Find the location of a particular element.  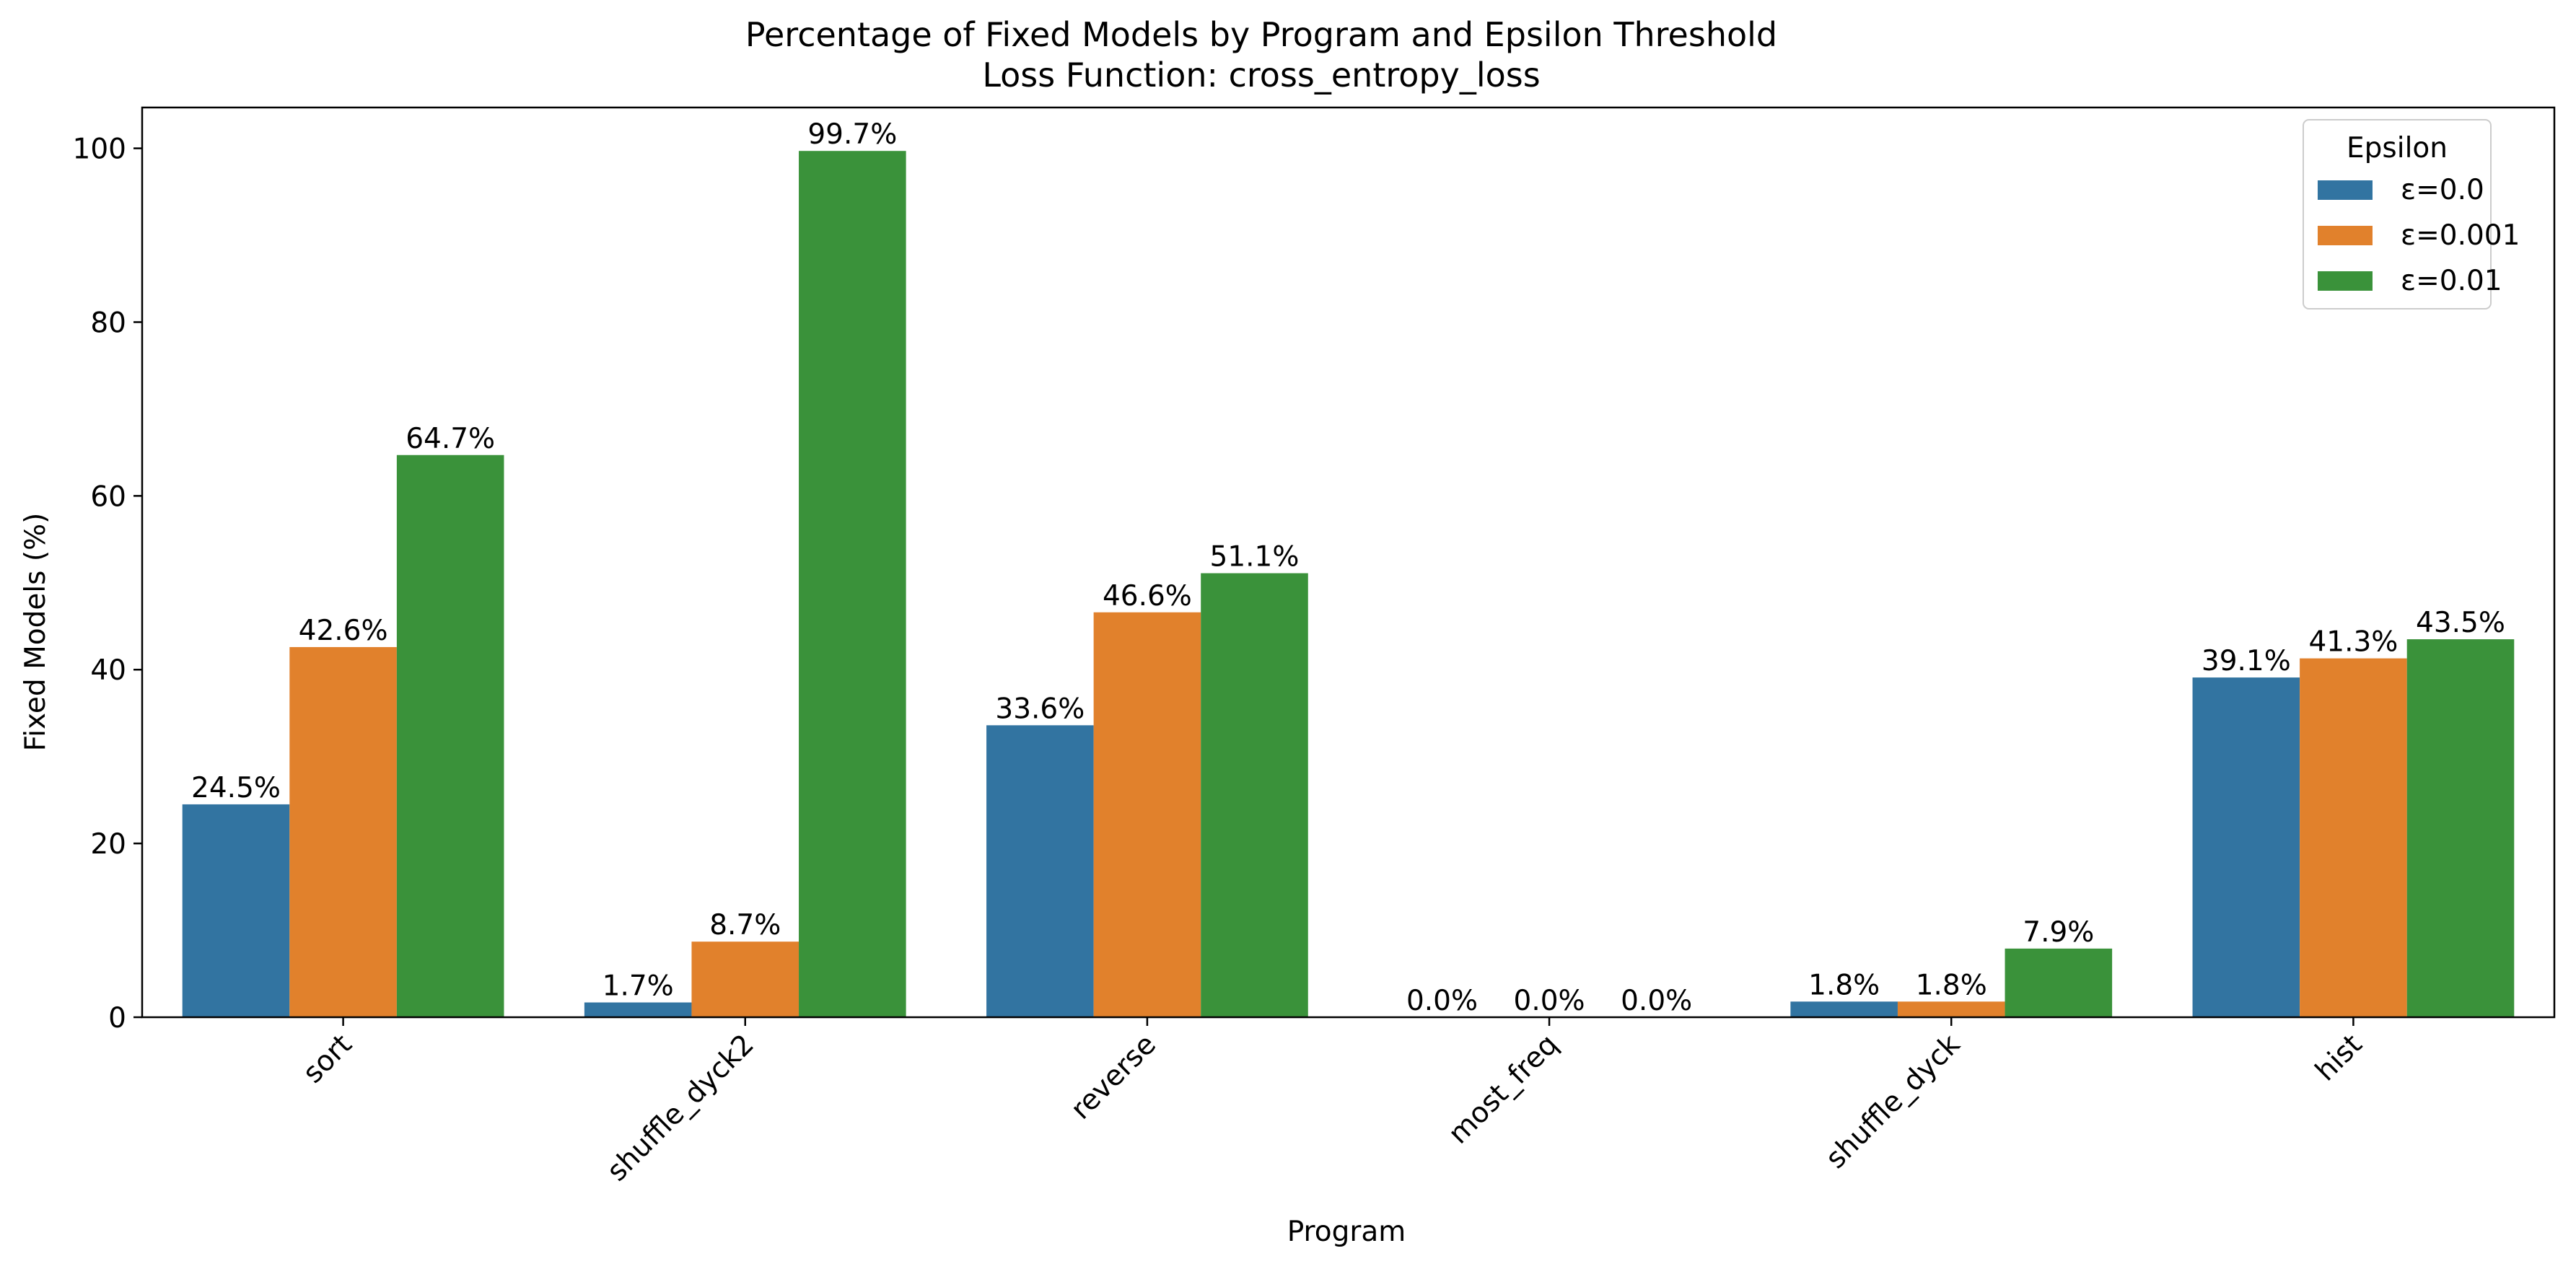

y-tick-label: 40 is located at coordinates (108, 670).